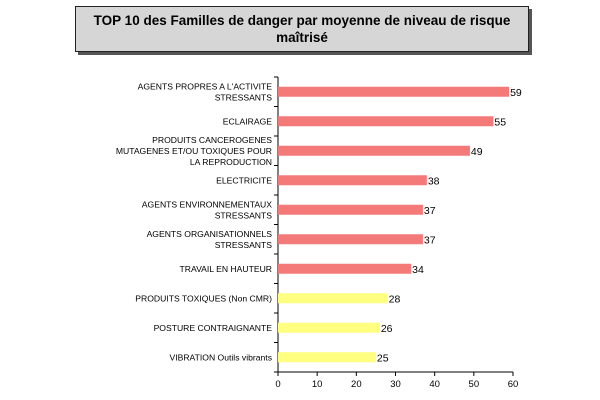 Image resolution: width=600 pixels, height=400 pixels. What do you see at coordinates (418, 270) in the screenshot?
I see `bar-value-label: 34` at bounding box center [418, 270].